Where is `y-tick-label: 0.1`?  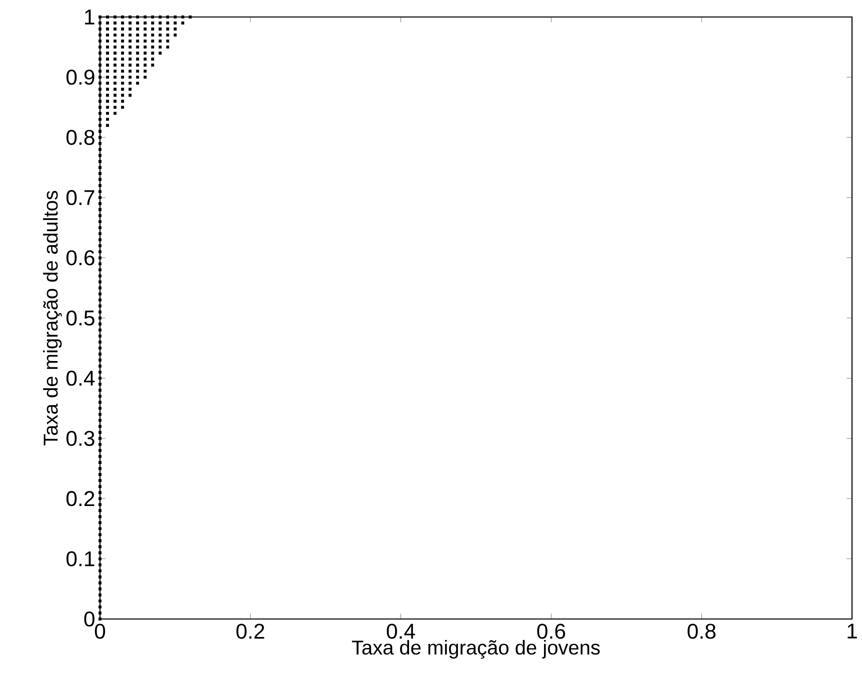 y-tick-label: 0.1 is located at coordinates (80, 558).